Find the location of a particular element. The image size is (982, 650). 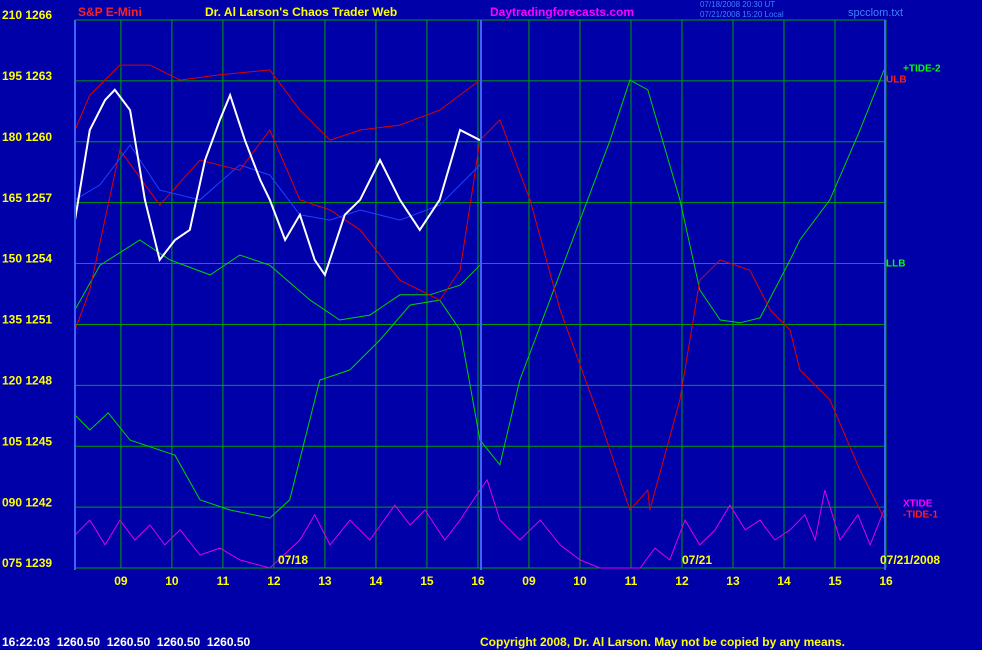

series-label: XTIDE is located at coordinates (918, 504).